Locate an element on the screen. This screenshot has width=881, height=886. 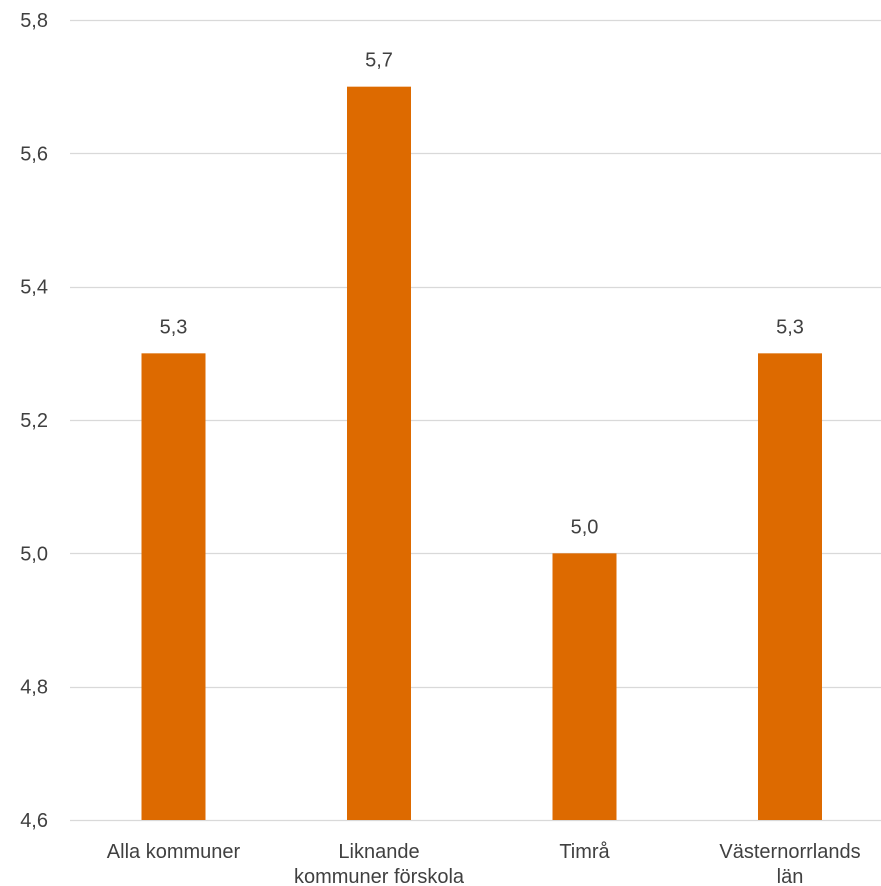
y-tick-label: 5,6 is located at coordinates (34, 154).